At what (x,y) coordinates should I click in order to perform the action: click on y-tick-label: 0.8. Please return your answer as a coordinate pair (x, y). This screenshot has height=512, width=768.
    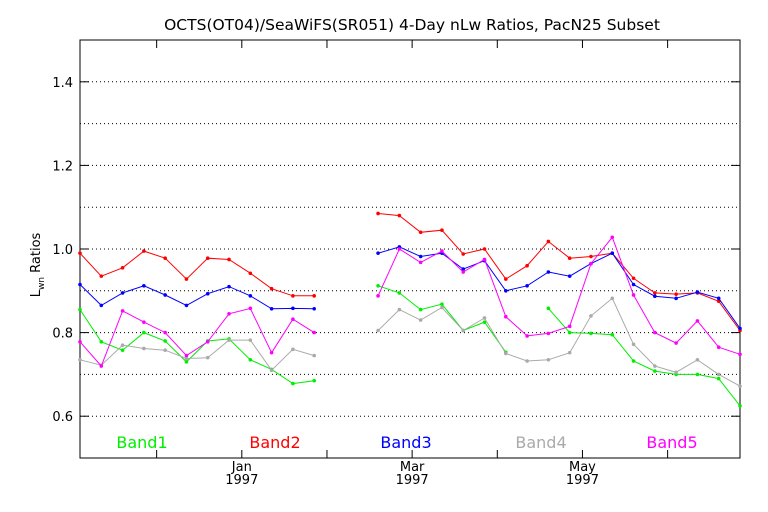
    Looking at the image, I should click on (62, 334).